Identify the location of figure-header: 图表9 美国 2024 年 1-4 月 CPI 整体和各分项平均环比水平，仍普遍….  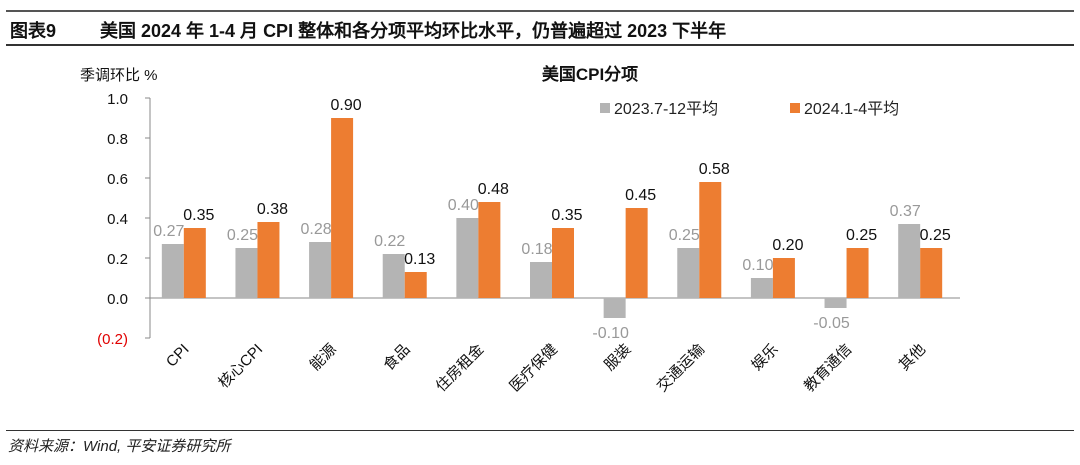
(540, 28).